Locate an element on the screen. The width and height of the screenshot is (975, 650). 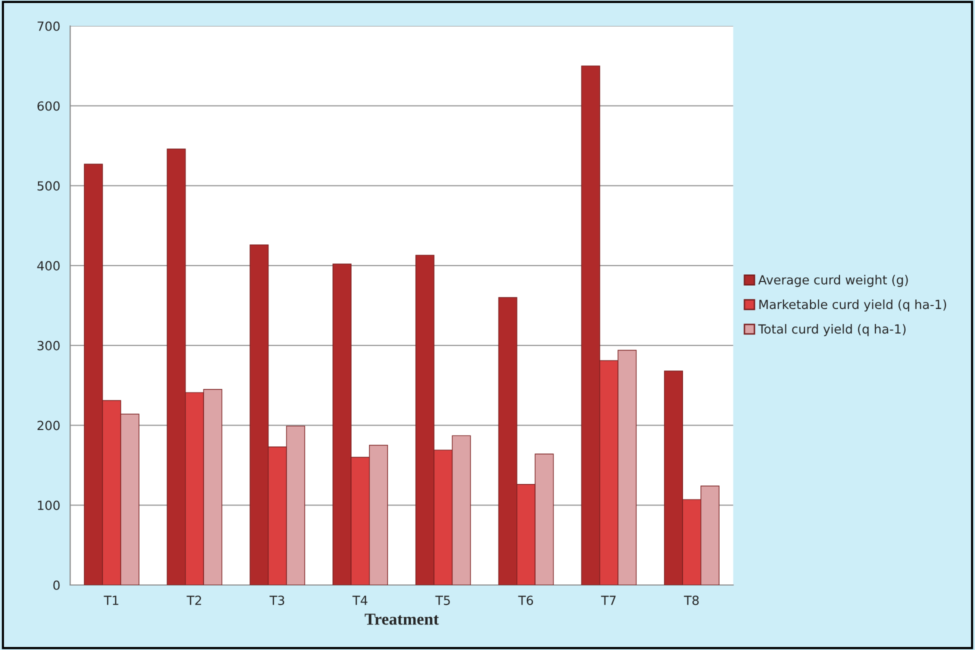
y-tick-label: 500 is located at coordinates (49, 186).